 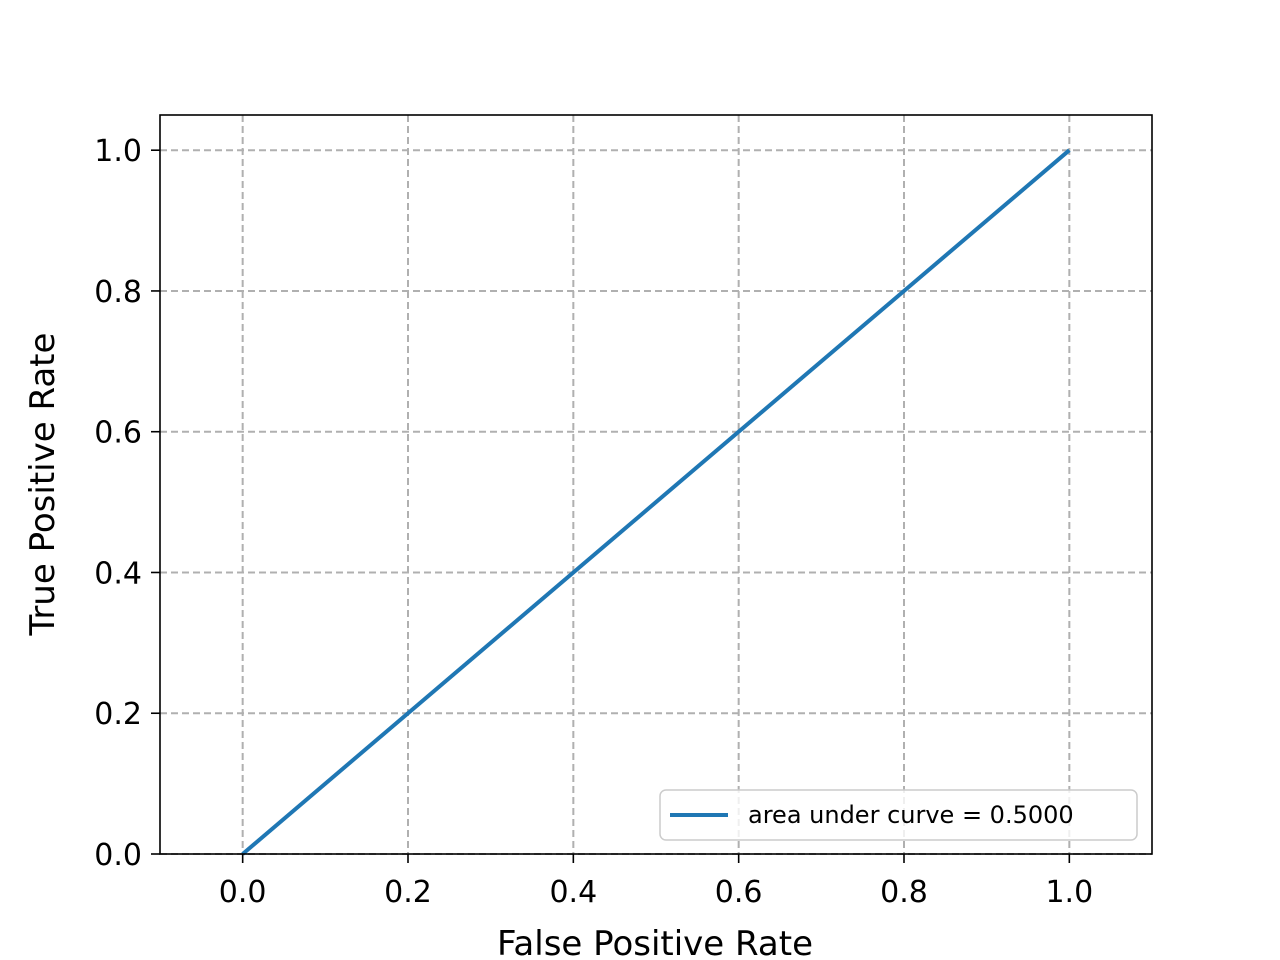 What do you see at coordinates (1069, 892) in the screenshot?
I see `x-tick-label: 1.0` at bounding box center [1069, 892].